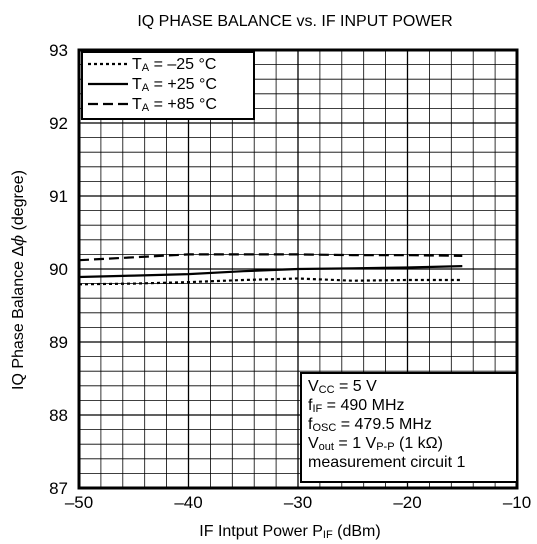  I want to click on y-tick-label: 87, so click(58, 488).